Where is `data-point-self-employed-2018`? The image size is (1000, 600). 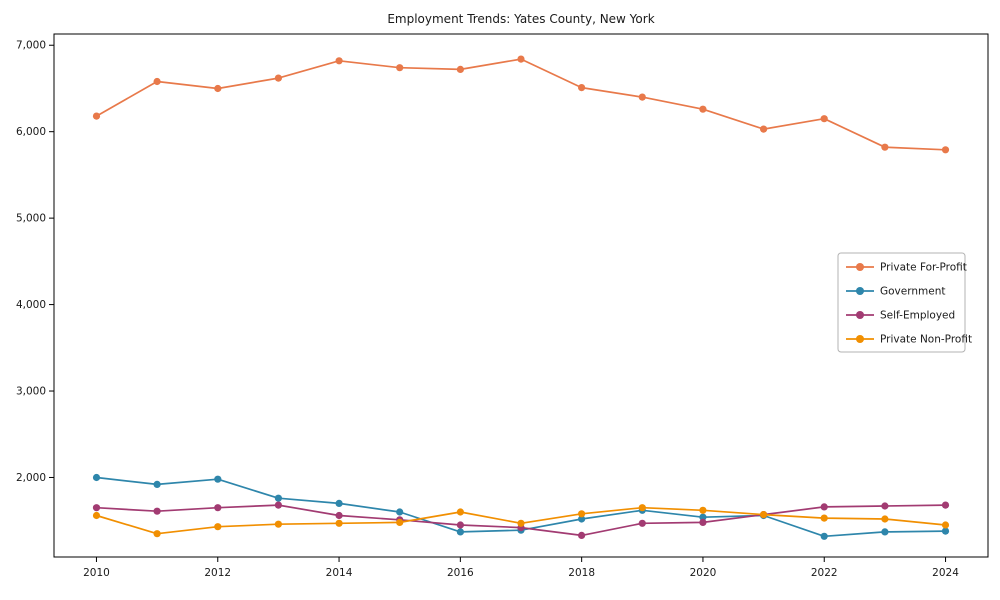 data-point-self-employed-2018 is located at coordinates (582, 535).